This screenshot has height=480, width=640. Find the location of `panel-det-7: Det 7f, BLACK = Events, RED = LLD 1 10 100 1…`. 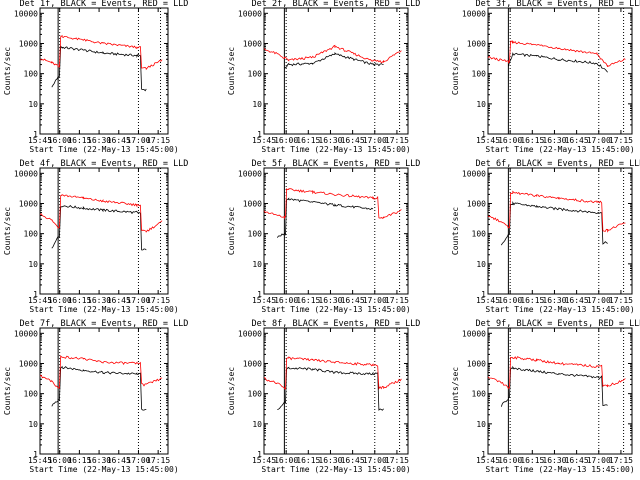

panel-det-7: Det 7f, BLACK = Events, RED = LLD 1 10 100 1… is located at coordinates (95, 396).